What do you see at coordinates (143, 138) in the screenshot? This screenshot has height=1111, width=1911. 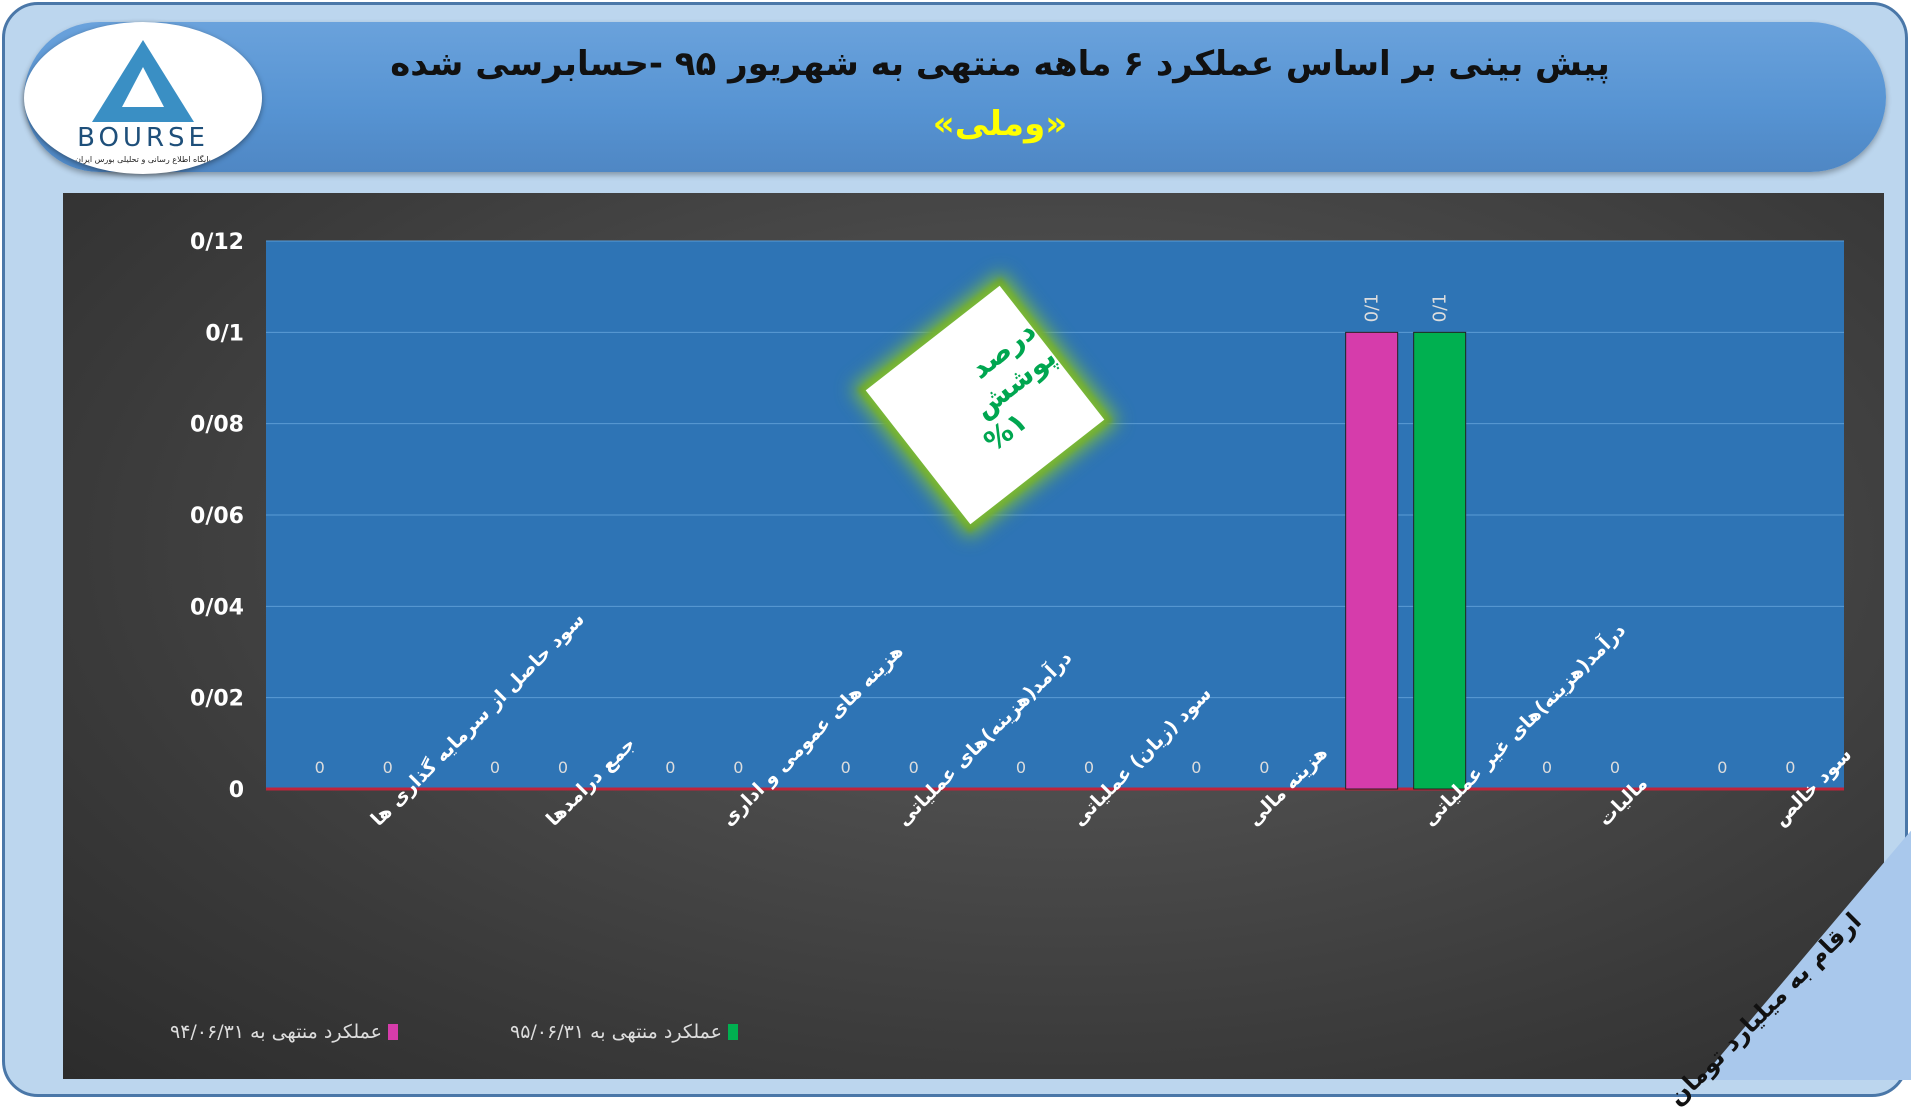 I see `svg-text: BOURSE` at bounding box center [143, 138].